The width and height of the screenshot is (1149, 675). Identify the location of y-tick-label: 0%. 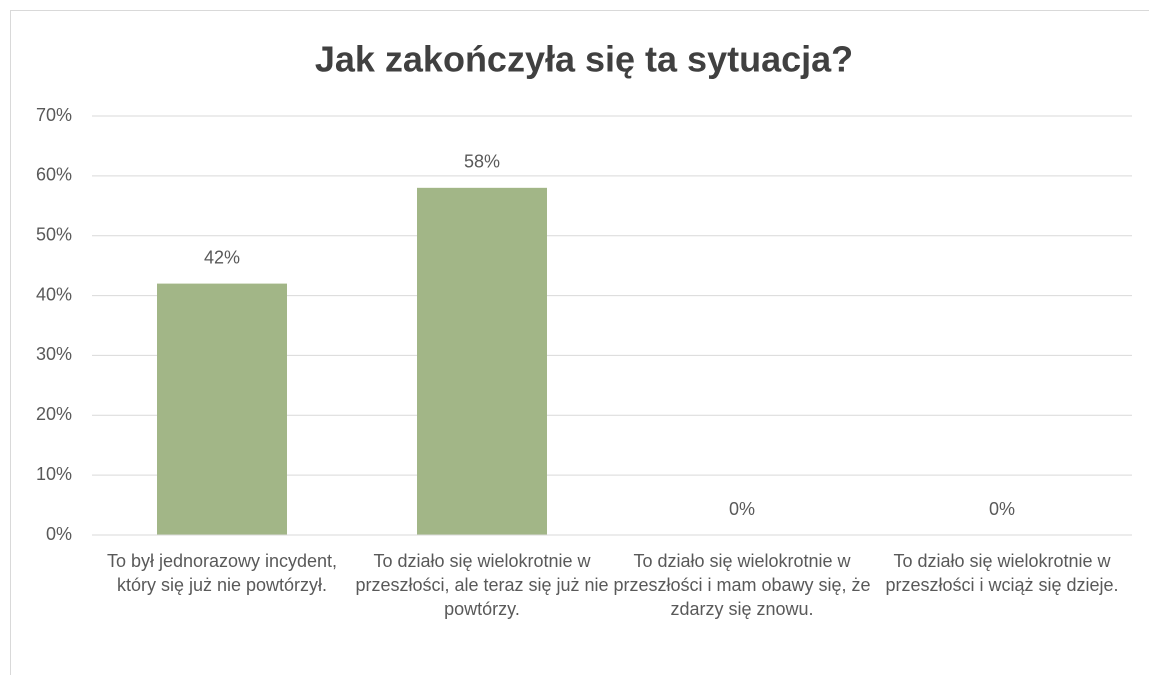
(59, 534).